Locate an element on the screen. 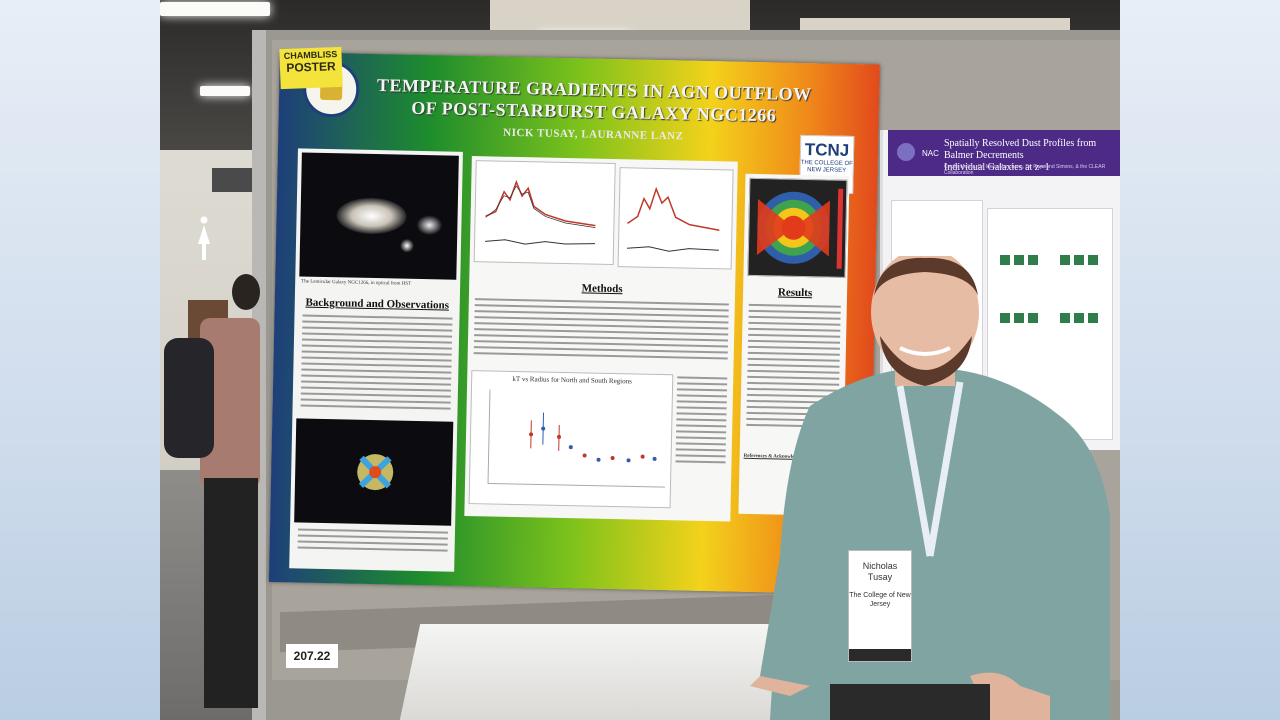  chambliss-sticky-note: CHAMBLISS POSTER is located at coordinates (311, 68).